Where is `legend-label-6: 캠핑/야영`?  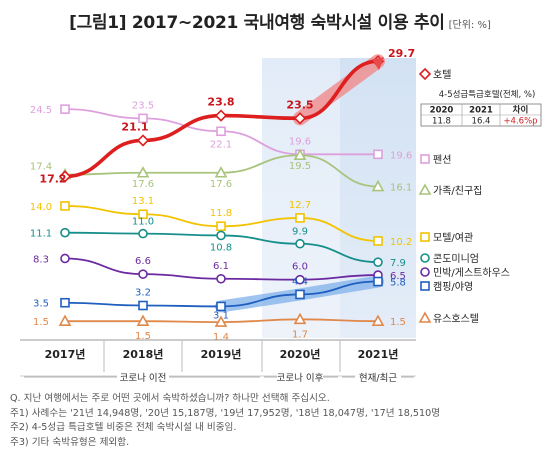 legend-label-6: 캠핑/야영 is located at coordinates (453, 287).